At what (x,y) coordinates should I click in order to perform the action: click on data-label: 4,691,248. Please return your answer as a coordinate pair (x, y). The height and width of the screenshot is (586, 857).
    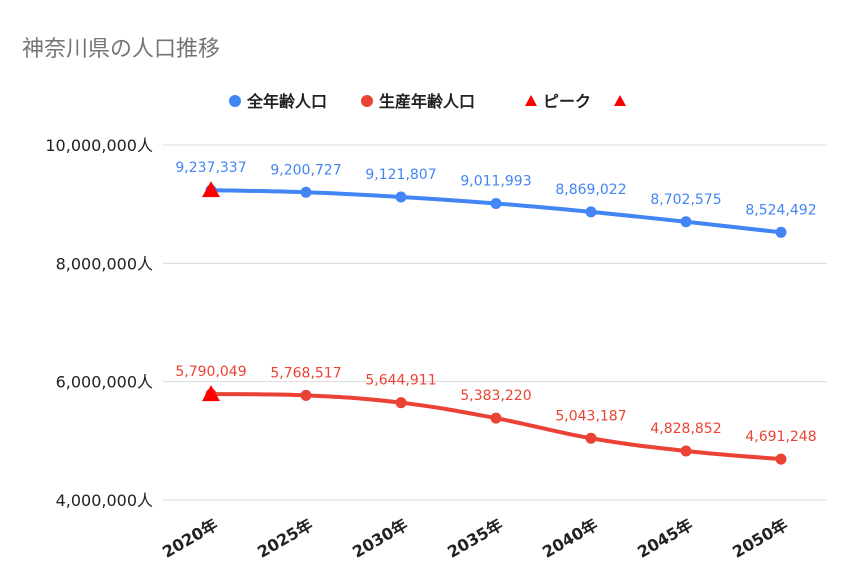
    Looking at the image, I should click on (780, 437).